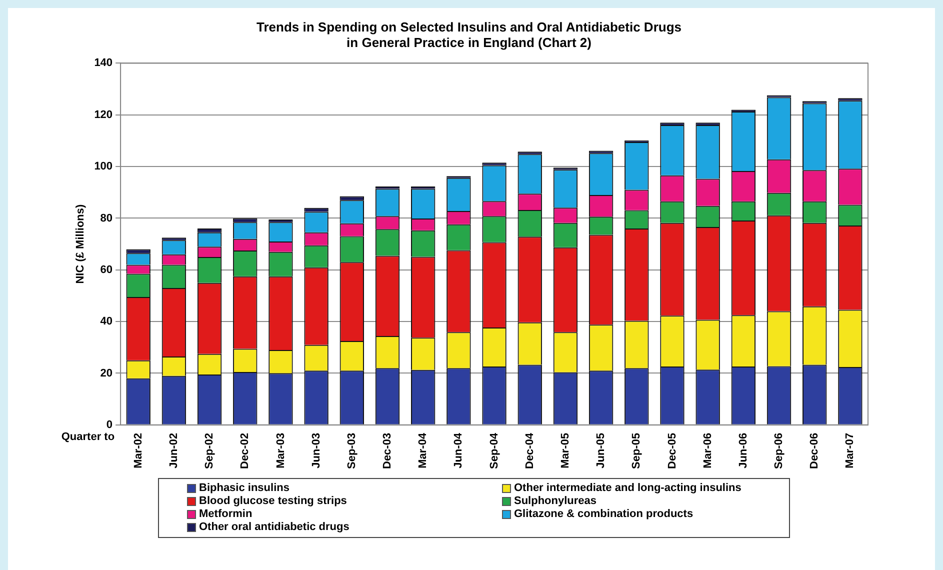  What do you see at coordinates (106, 322) in the screenshot?
I see `y-tick-label: 40` at bounding box center [106, 322].